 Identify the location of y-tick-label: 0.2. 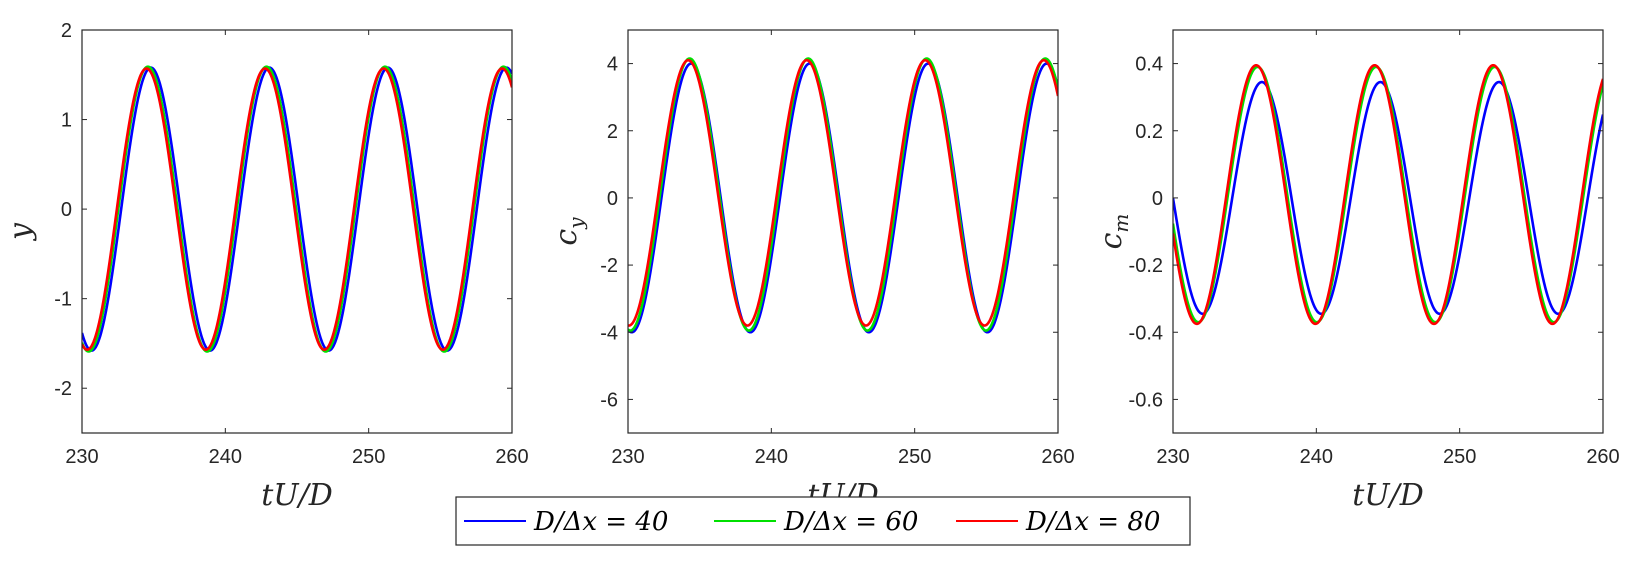
(1149, 132).